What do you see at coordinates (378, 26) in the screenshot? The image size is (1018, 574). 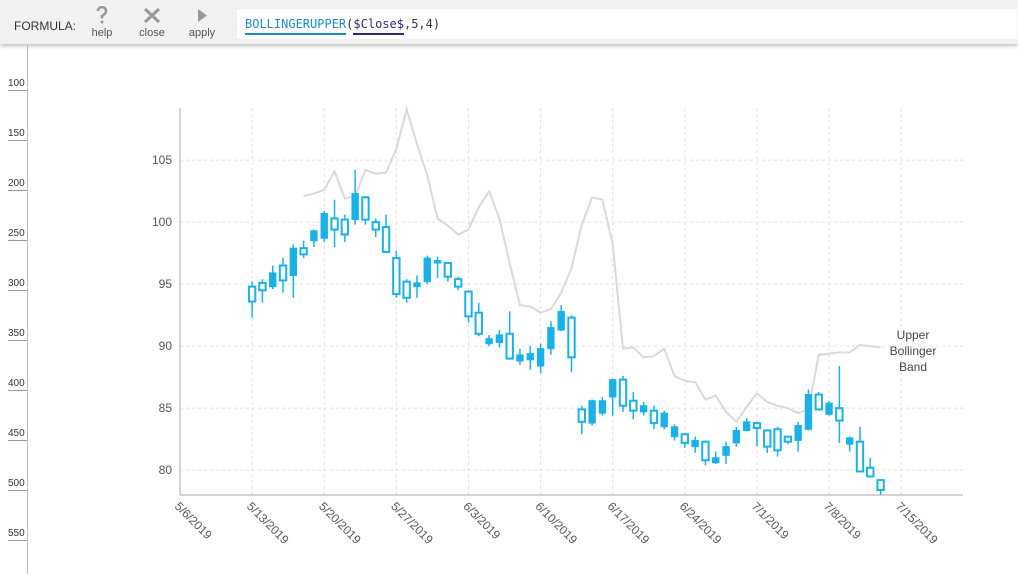 I see `formula-field: $Close$` at bounding box center [378, 26].